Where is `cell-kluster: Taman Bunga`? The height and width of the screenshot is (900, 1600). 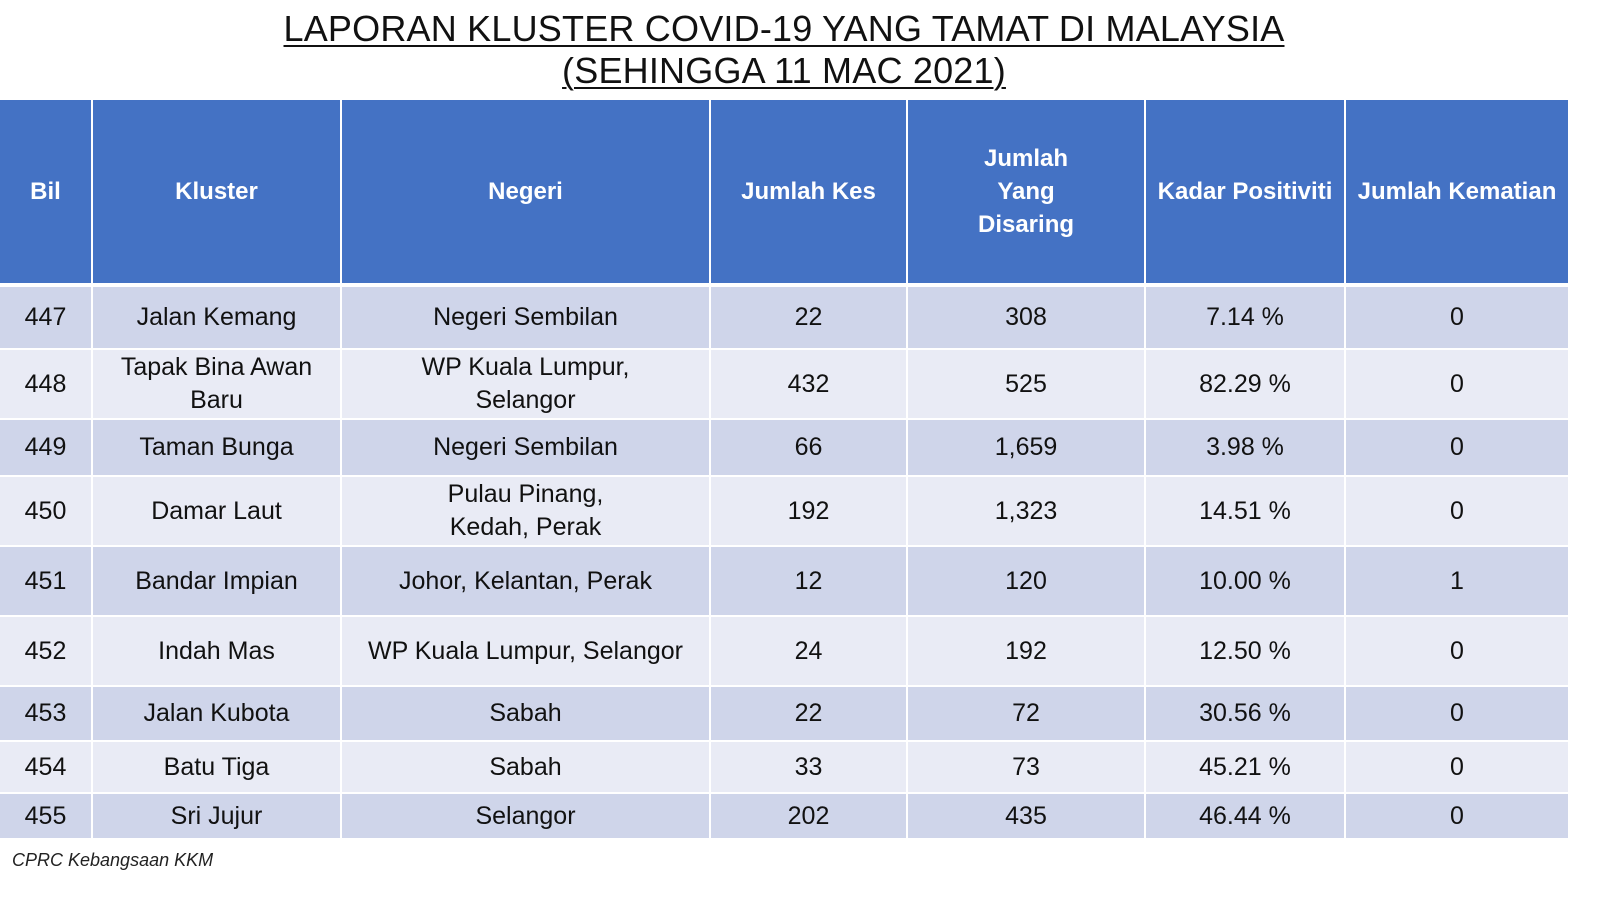
cell-kluster: Taman Bunga is located at coordinates (217, 448).